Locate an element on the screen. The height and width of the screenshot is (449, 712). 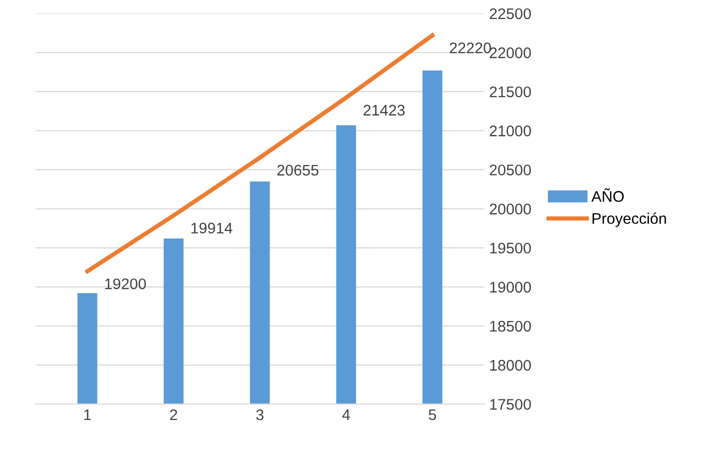
x-tick-label: 5 is located at coordinates (432, 415).